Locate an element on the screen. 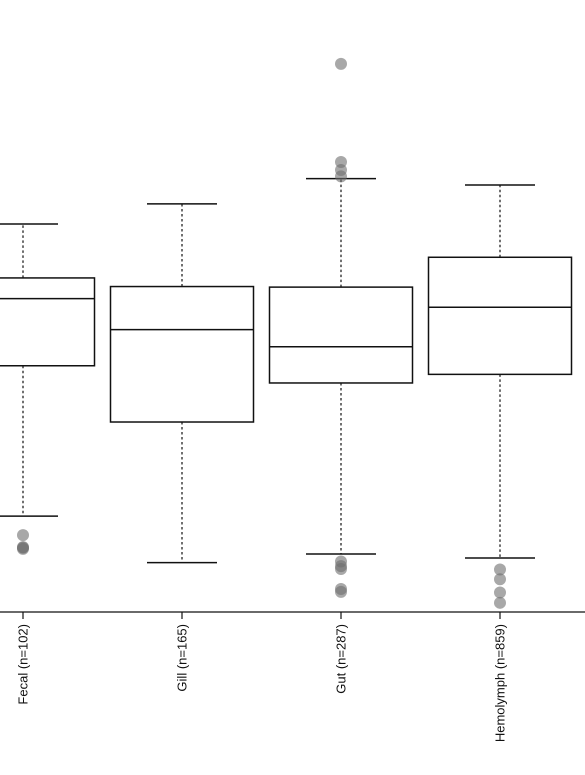 The image size is (585, 775). x-tick-label: Gut (n=287) is located at coordinates (341, 659).